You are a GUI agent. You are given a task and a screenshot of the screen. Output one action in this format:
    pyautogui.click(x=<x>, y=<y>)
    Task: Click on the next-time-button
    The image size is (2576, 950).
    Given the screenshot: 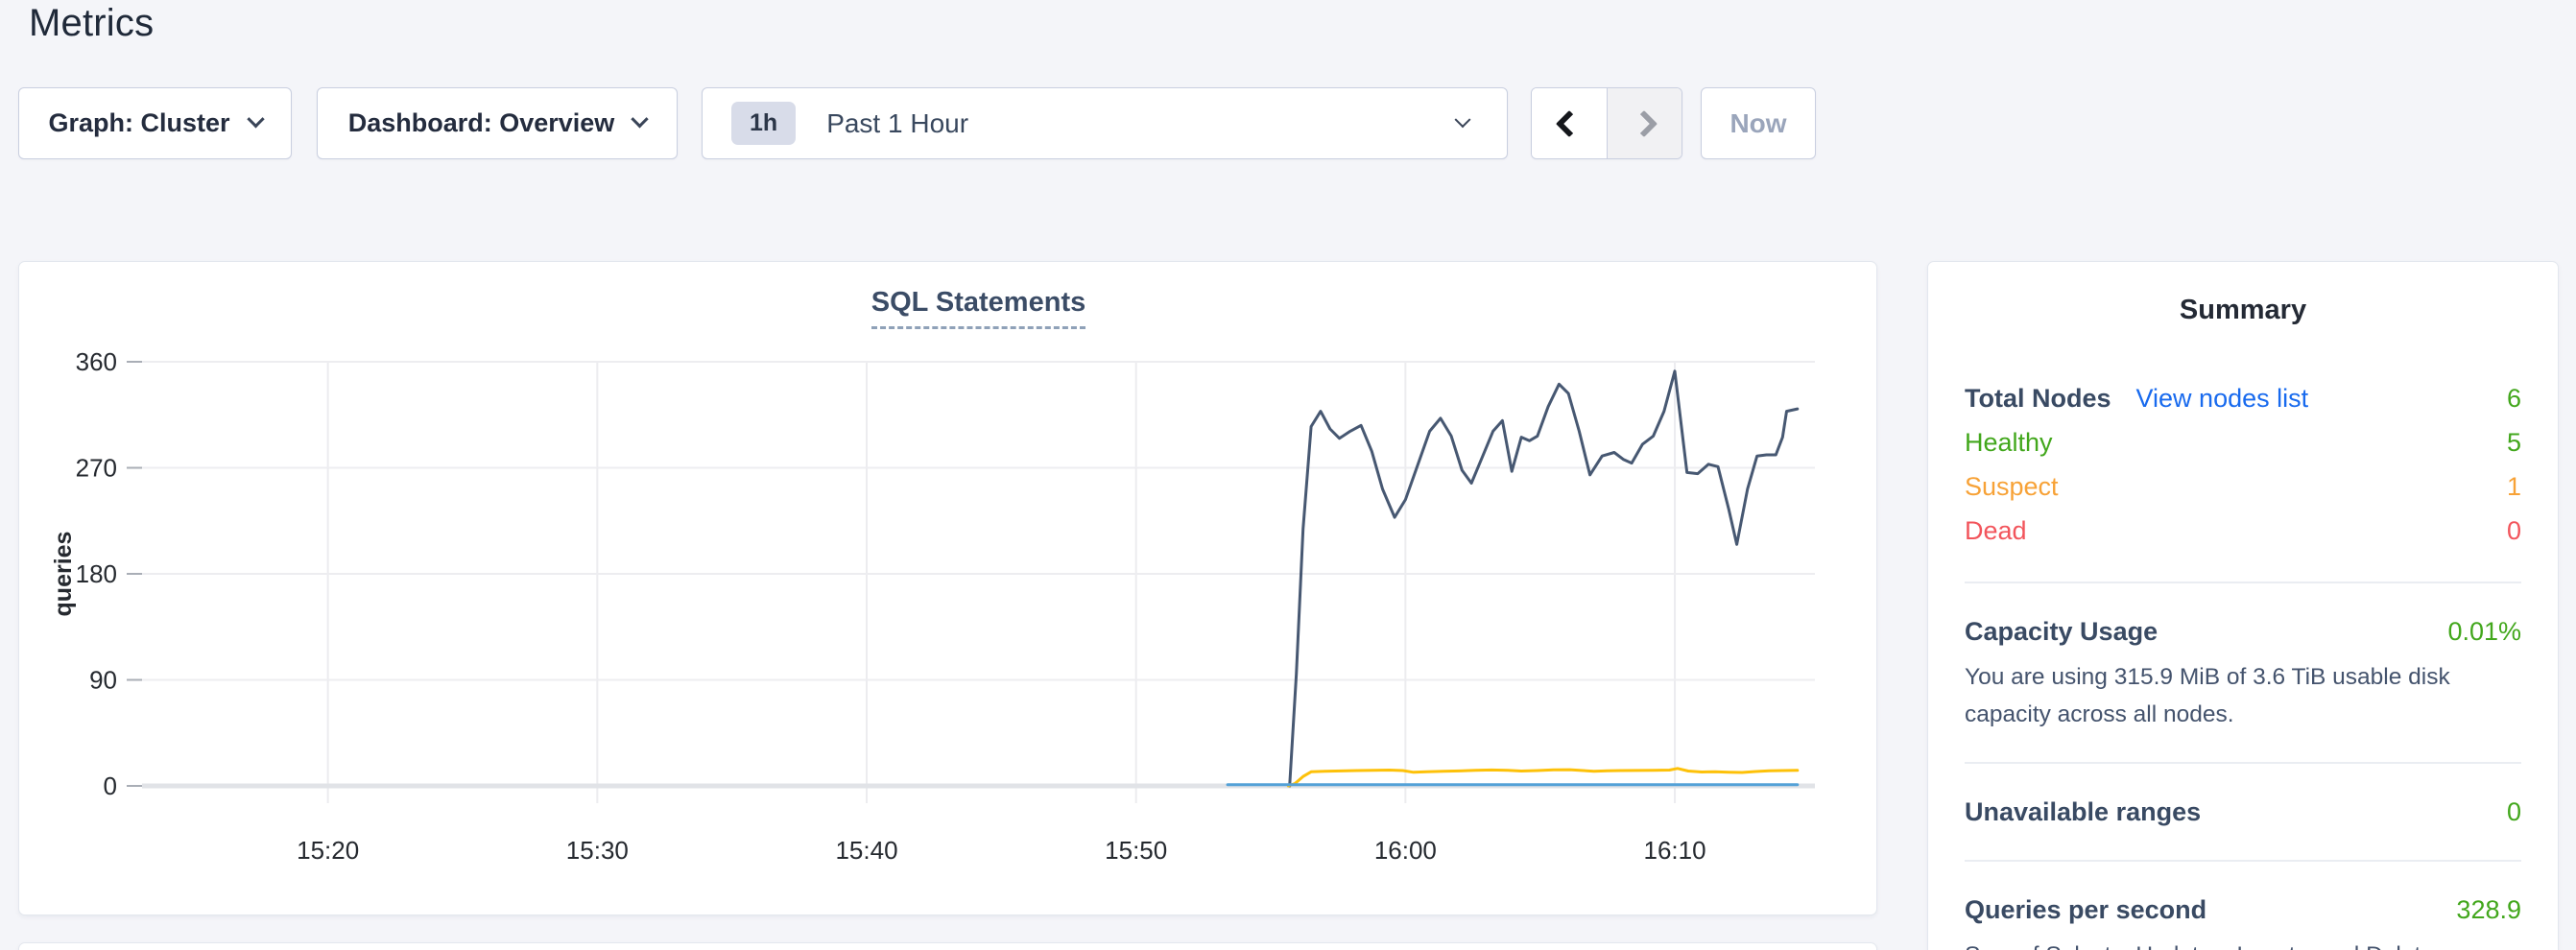 What is the action you would take?
    pyautogui.click(x=1644, y=123)
    